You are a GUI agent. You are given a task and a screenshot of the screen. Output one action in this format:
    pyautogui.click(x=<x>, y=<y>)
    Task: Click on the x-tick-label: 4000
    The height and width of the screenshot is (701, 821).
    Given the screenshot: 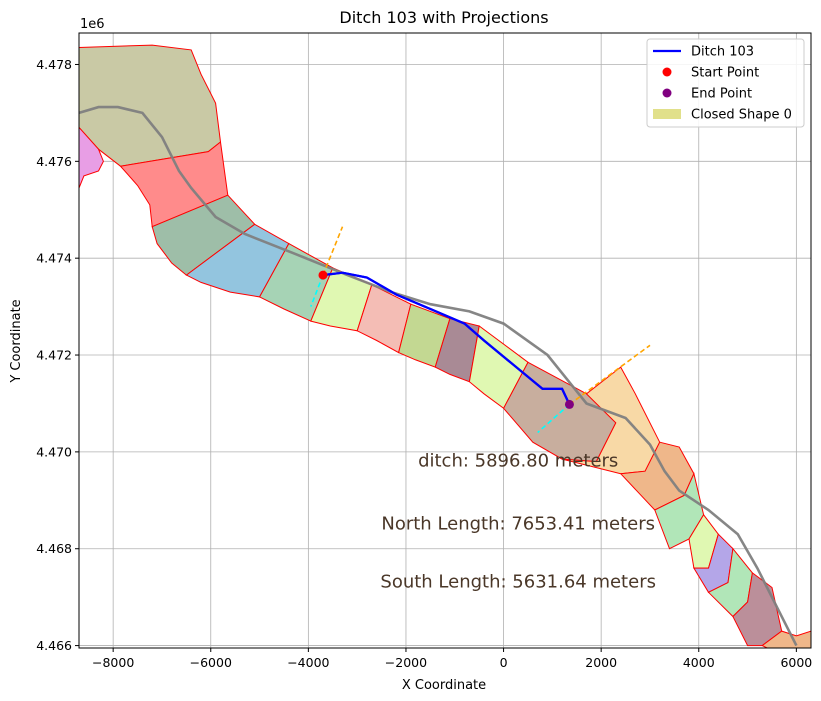 What is the action you would take?
    pyautogui.click(x=699, y=662)
    